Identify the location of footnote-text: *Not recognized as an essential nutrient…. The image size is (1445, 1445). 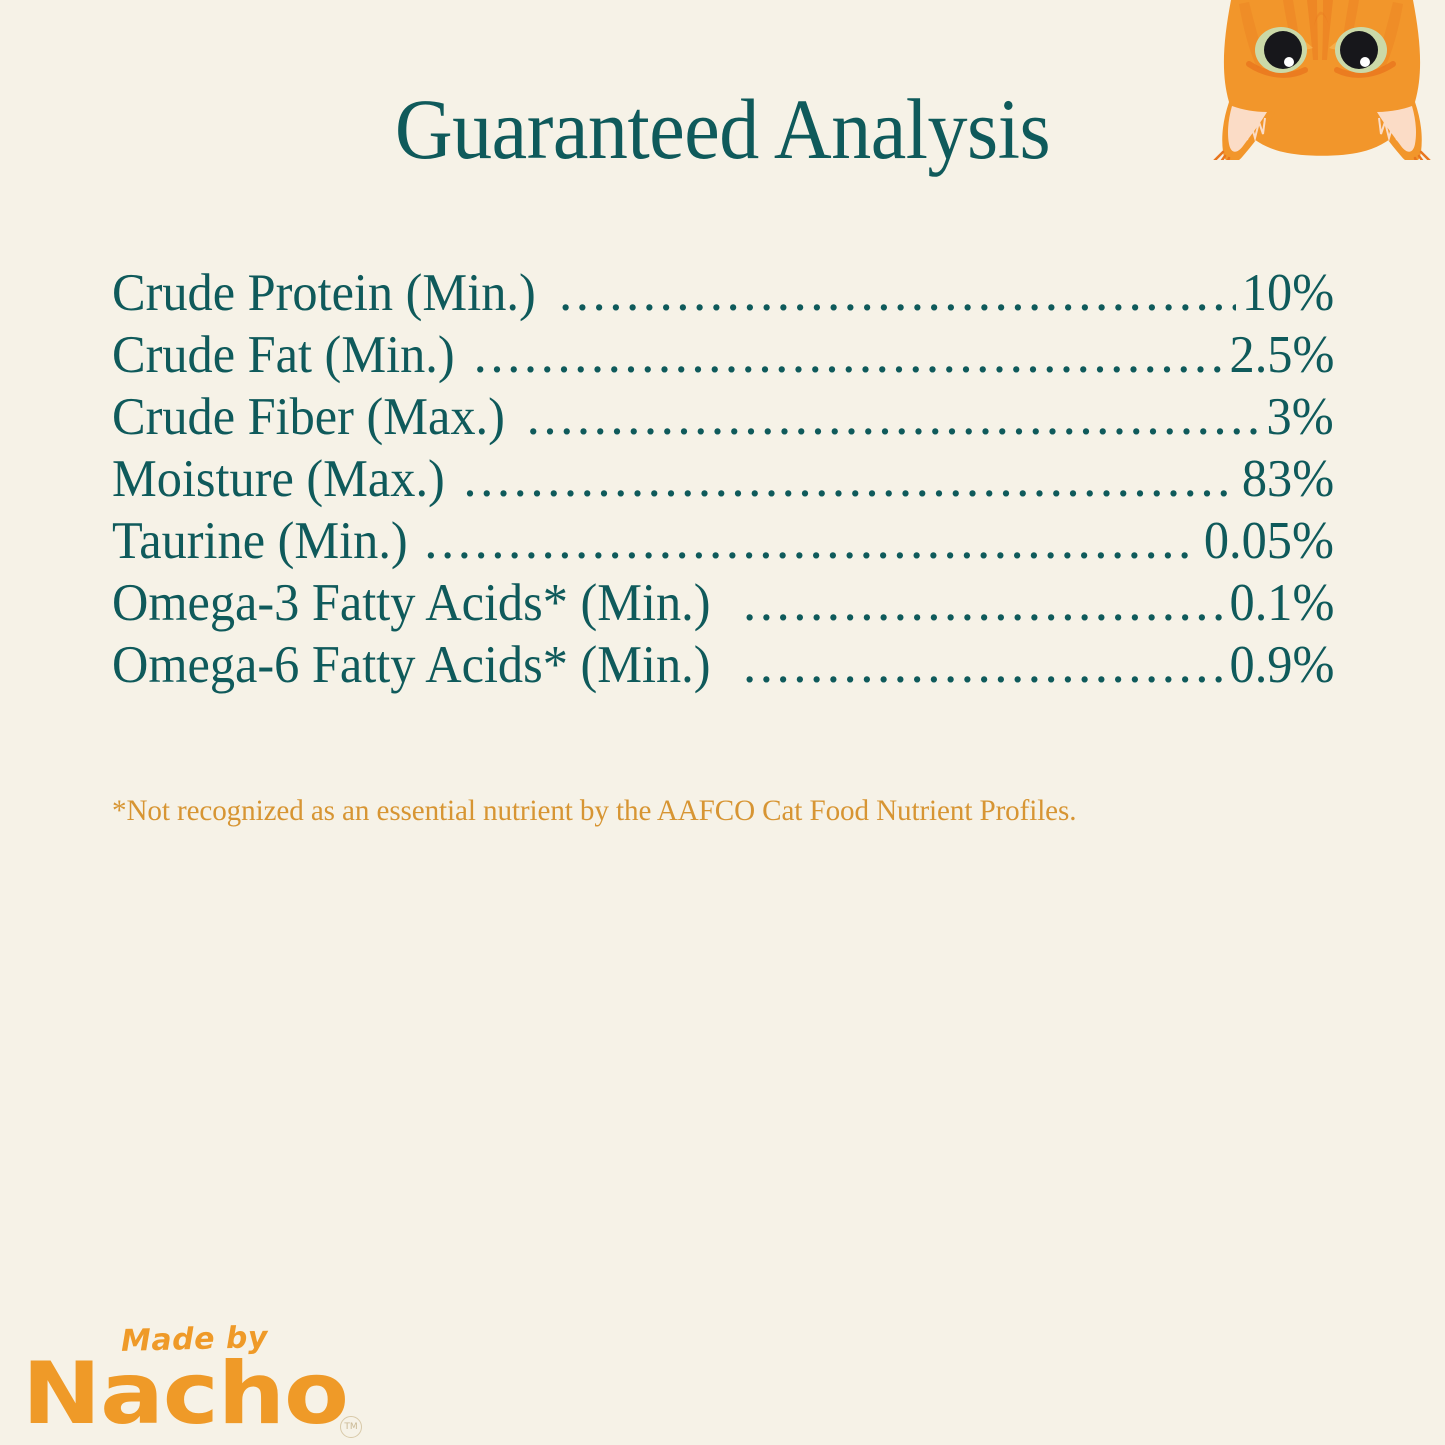
(594, 810).